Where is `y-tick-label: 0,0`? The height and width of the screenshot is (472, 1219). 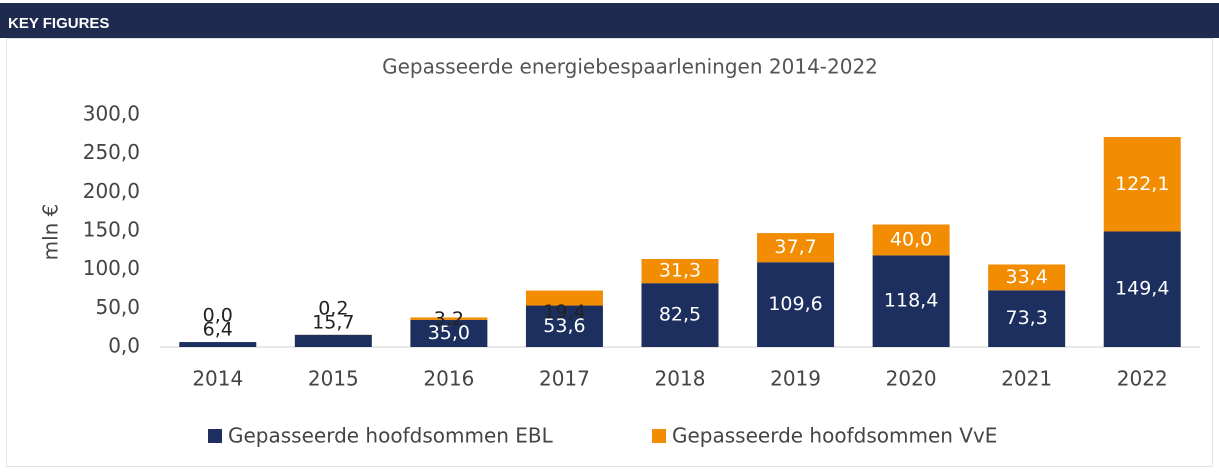 y-tick-label: 0,0 is located at coordinates (124, 346).